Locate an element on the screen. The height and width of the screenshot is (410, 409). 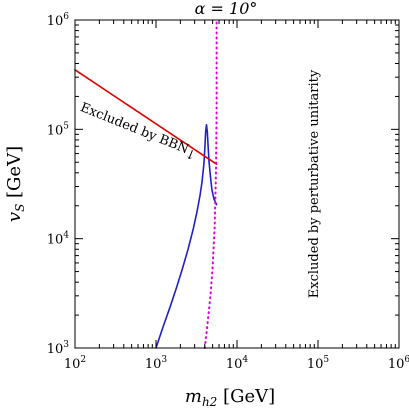
x-axis-title-unit: [GeV] is located at coordinates (246, 396).